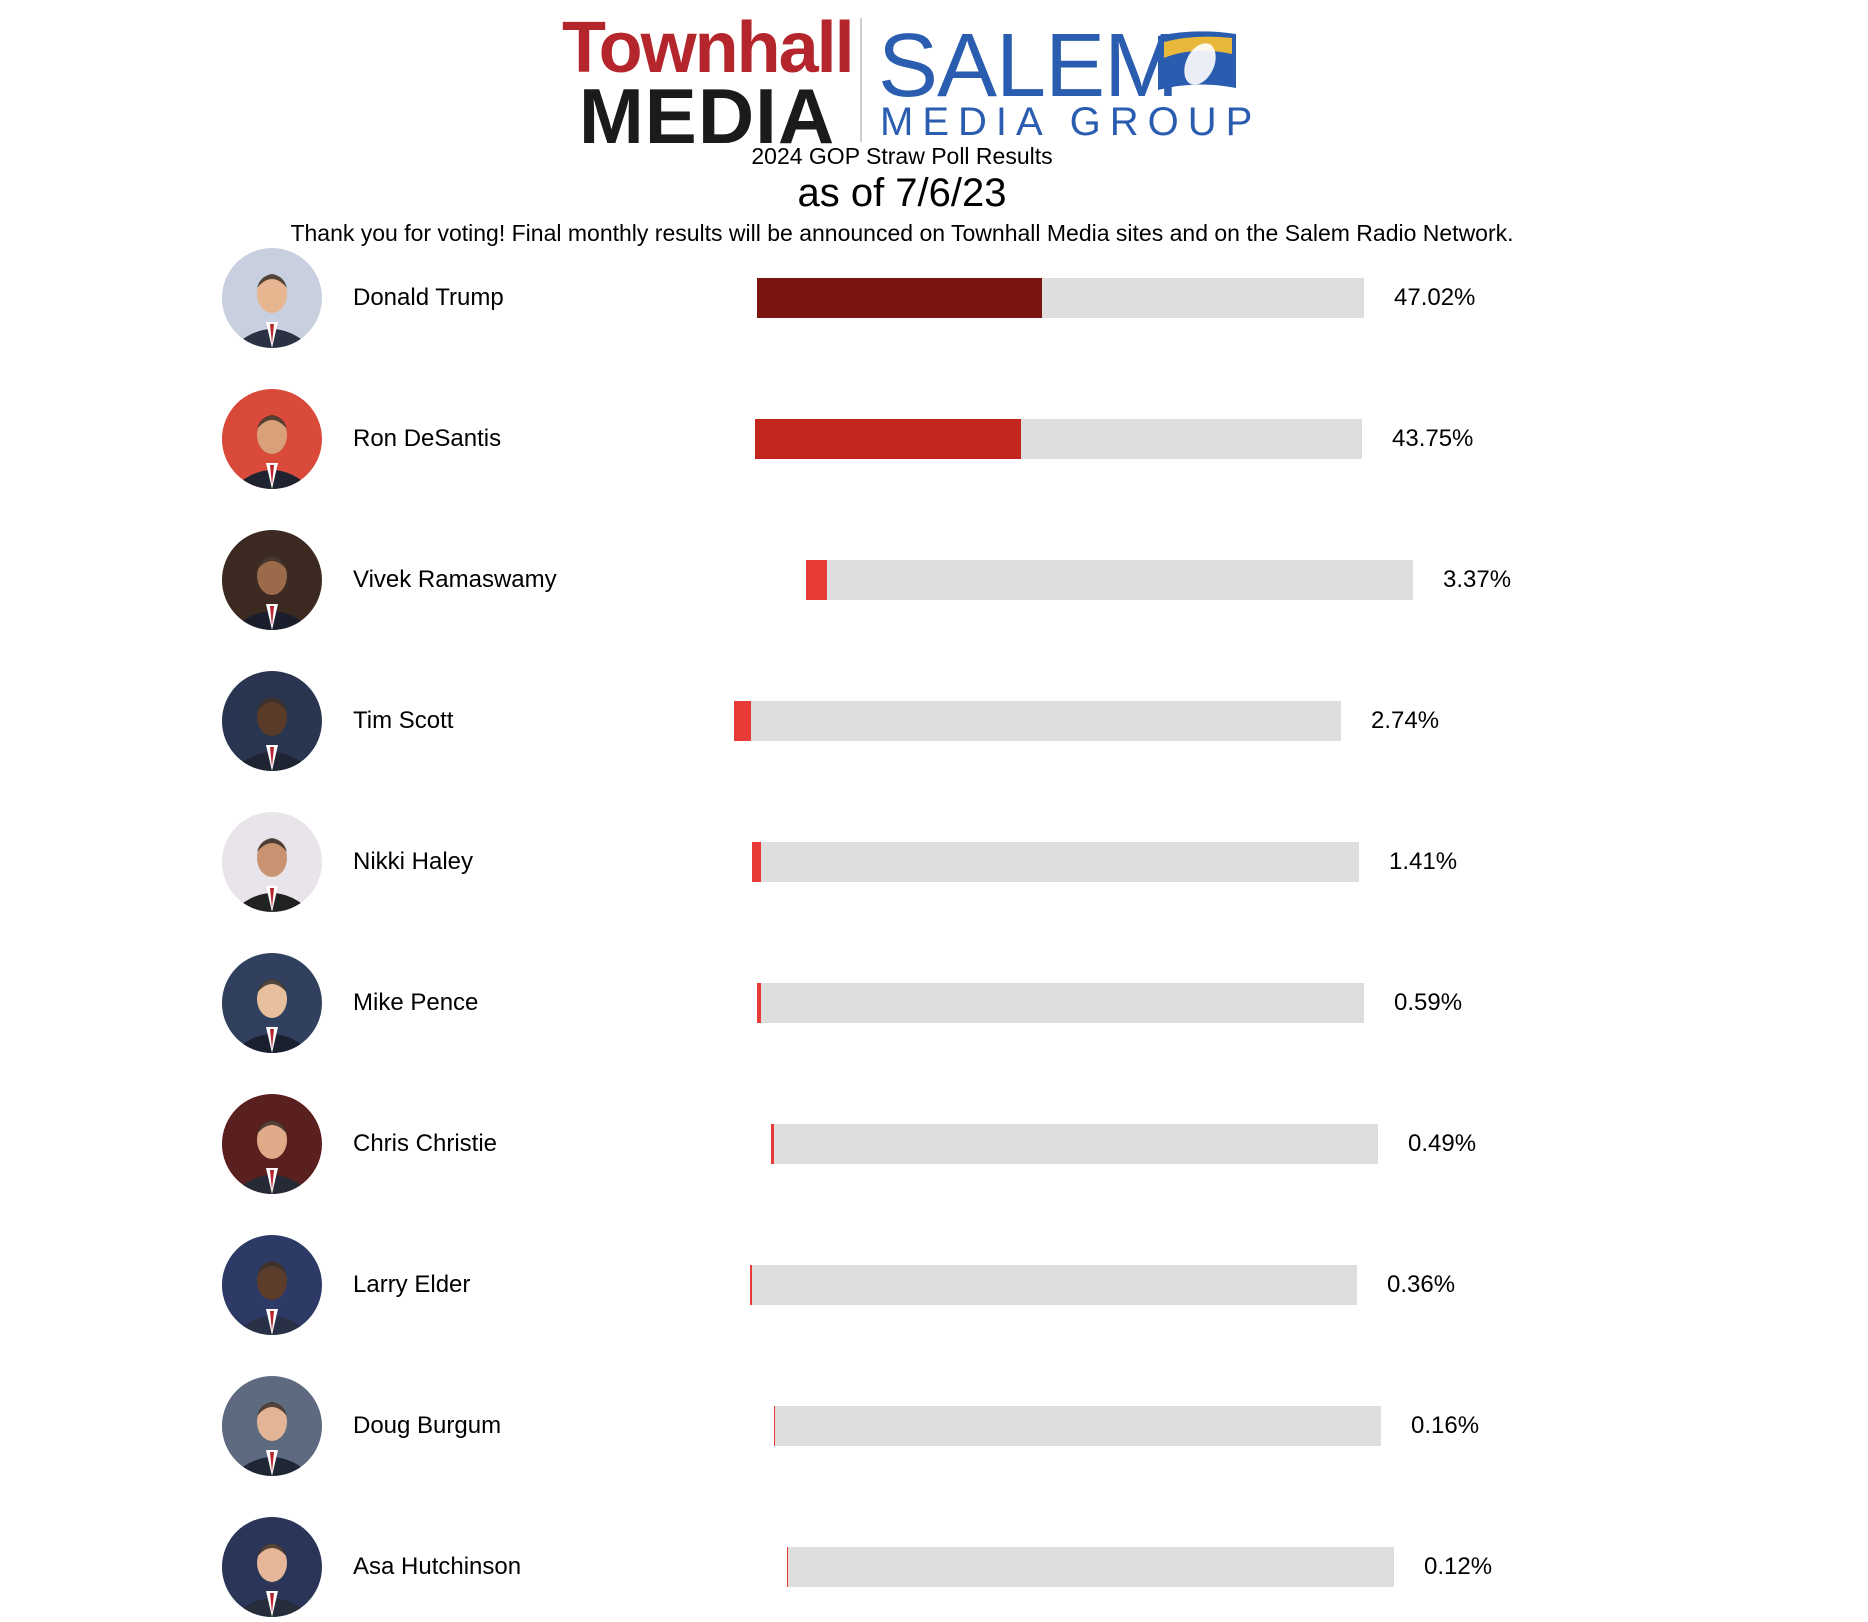  What do you see at coordinates (1458, 1566) in the screenshot?
I see `data-label: 0.12%` at bounding box center [1458, 1566].